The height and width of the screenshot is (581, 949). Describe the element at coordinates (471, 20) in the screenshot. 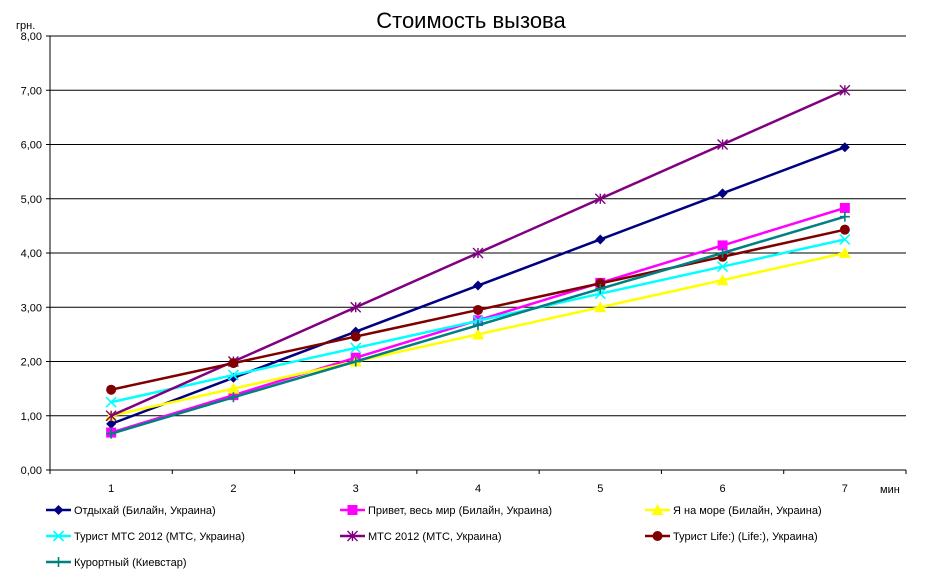

I see `chart-title: Стоимость вызова` at that location.